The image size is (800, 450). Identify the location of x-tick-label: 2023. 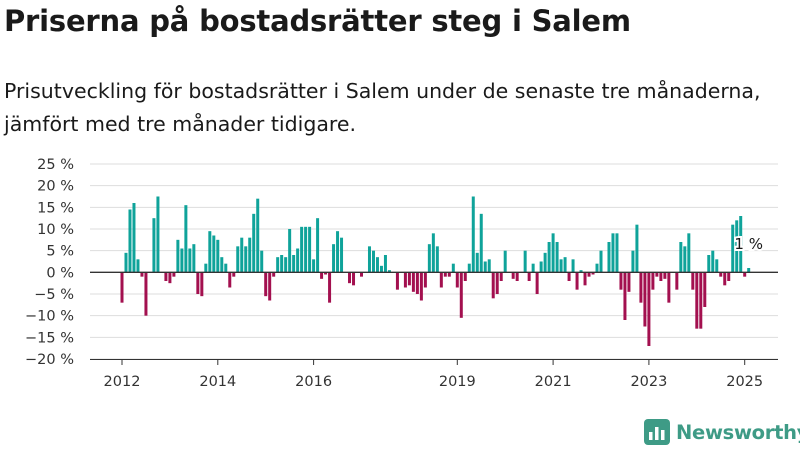
(648, 382).